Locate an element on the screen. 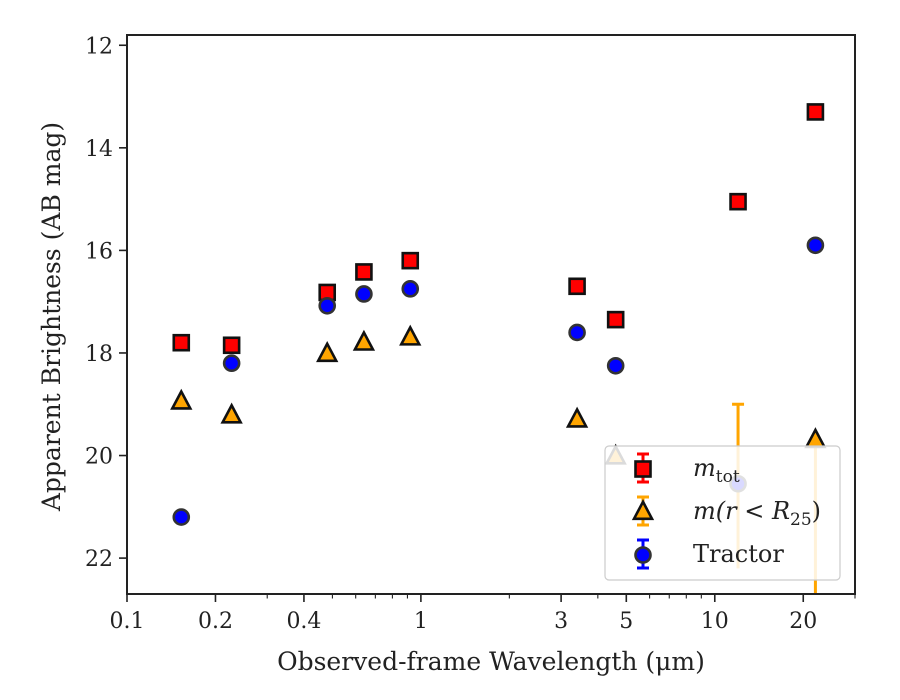  x-tick-label: 5 is located at coordinates (626, 621).